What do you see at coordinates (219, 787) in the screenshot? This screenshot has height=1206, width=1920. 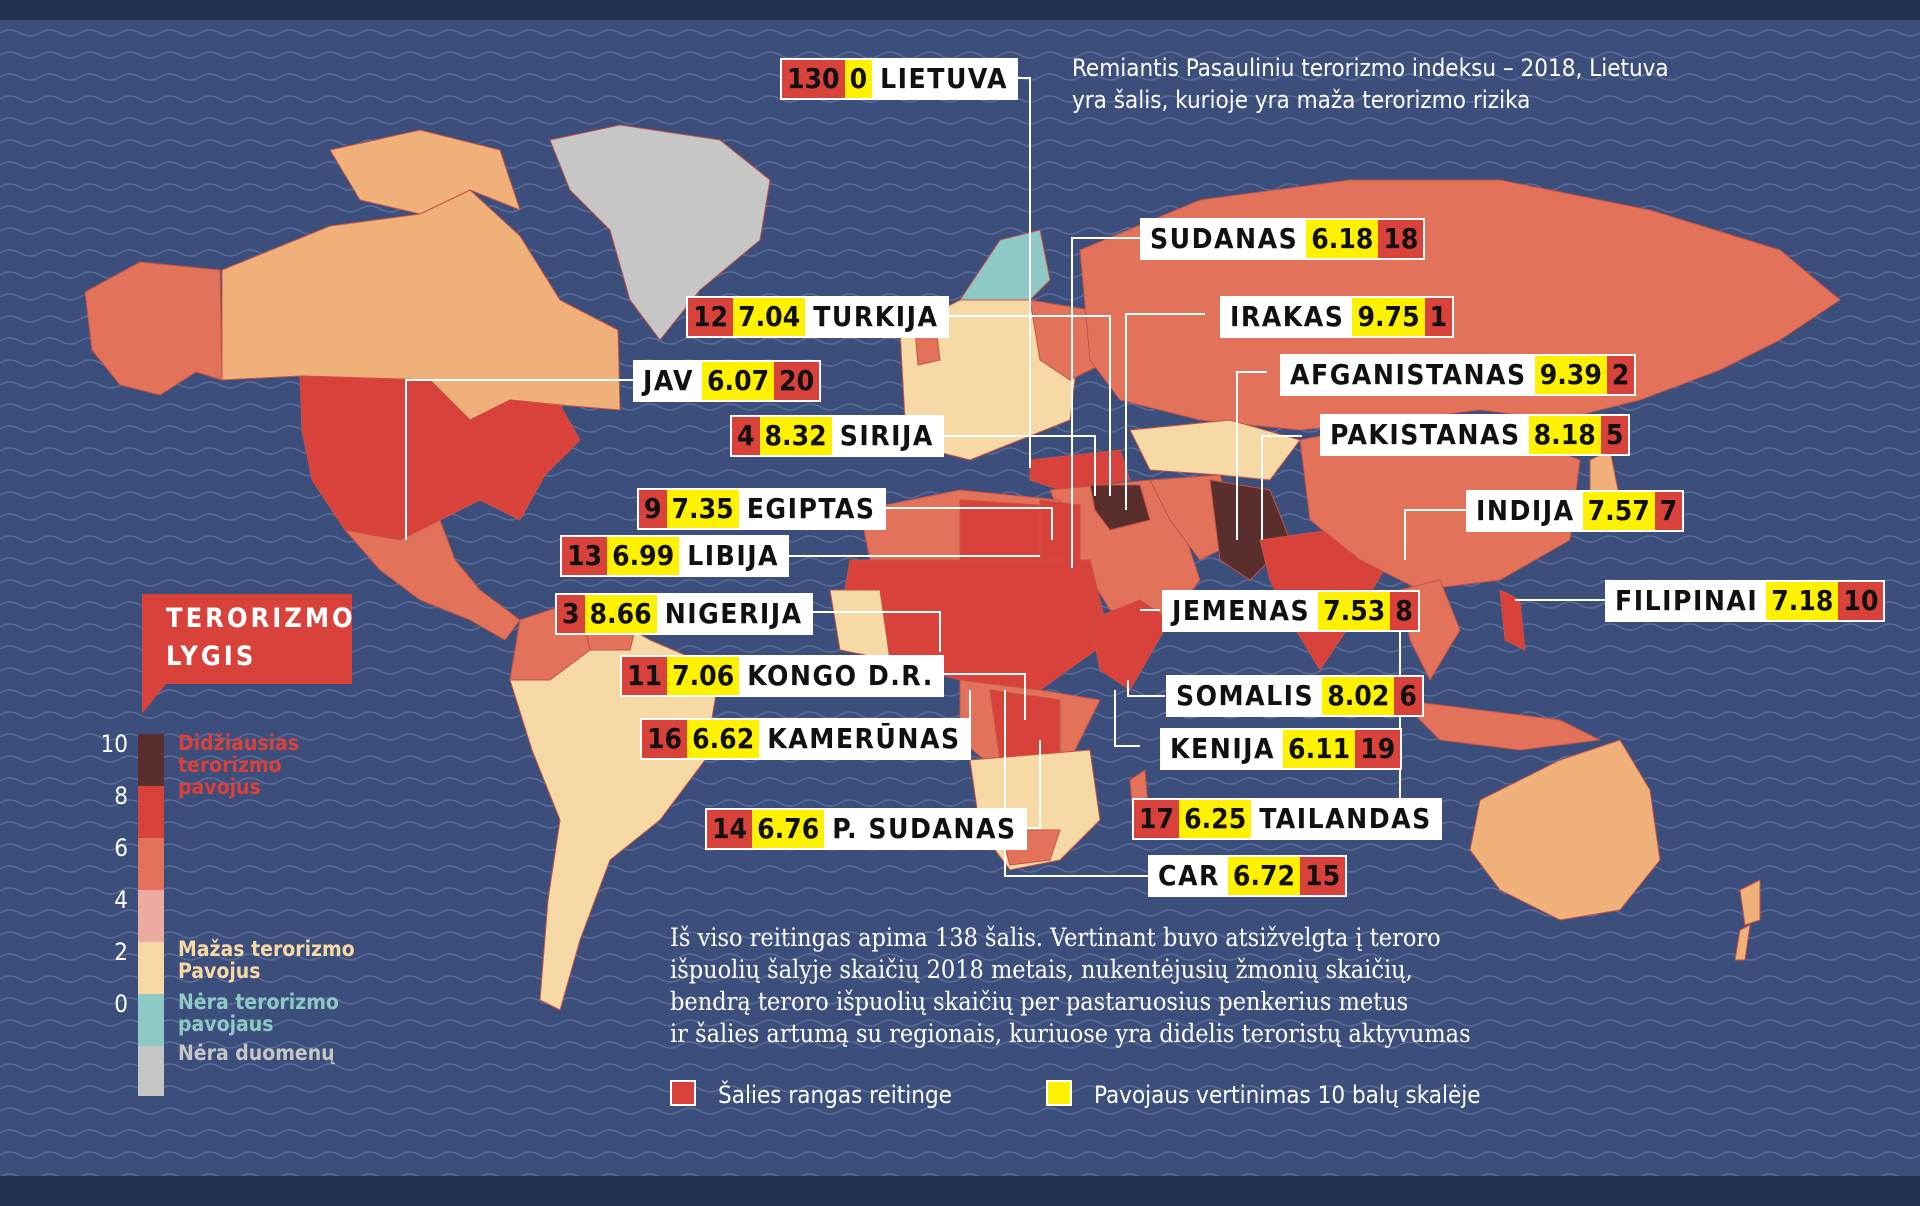 I see `legend-highest-l3: pavojus` at bounding box center [219, 787].